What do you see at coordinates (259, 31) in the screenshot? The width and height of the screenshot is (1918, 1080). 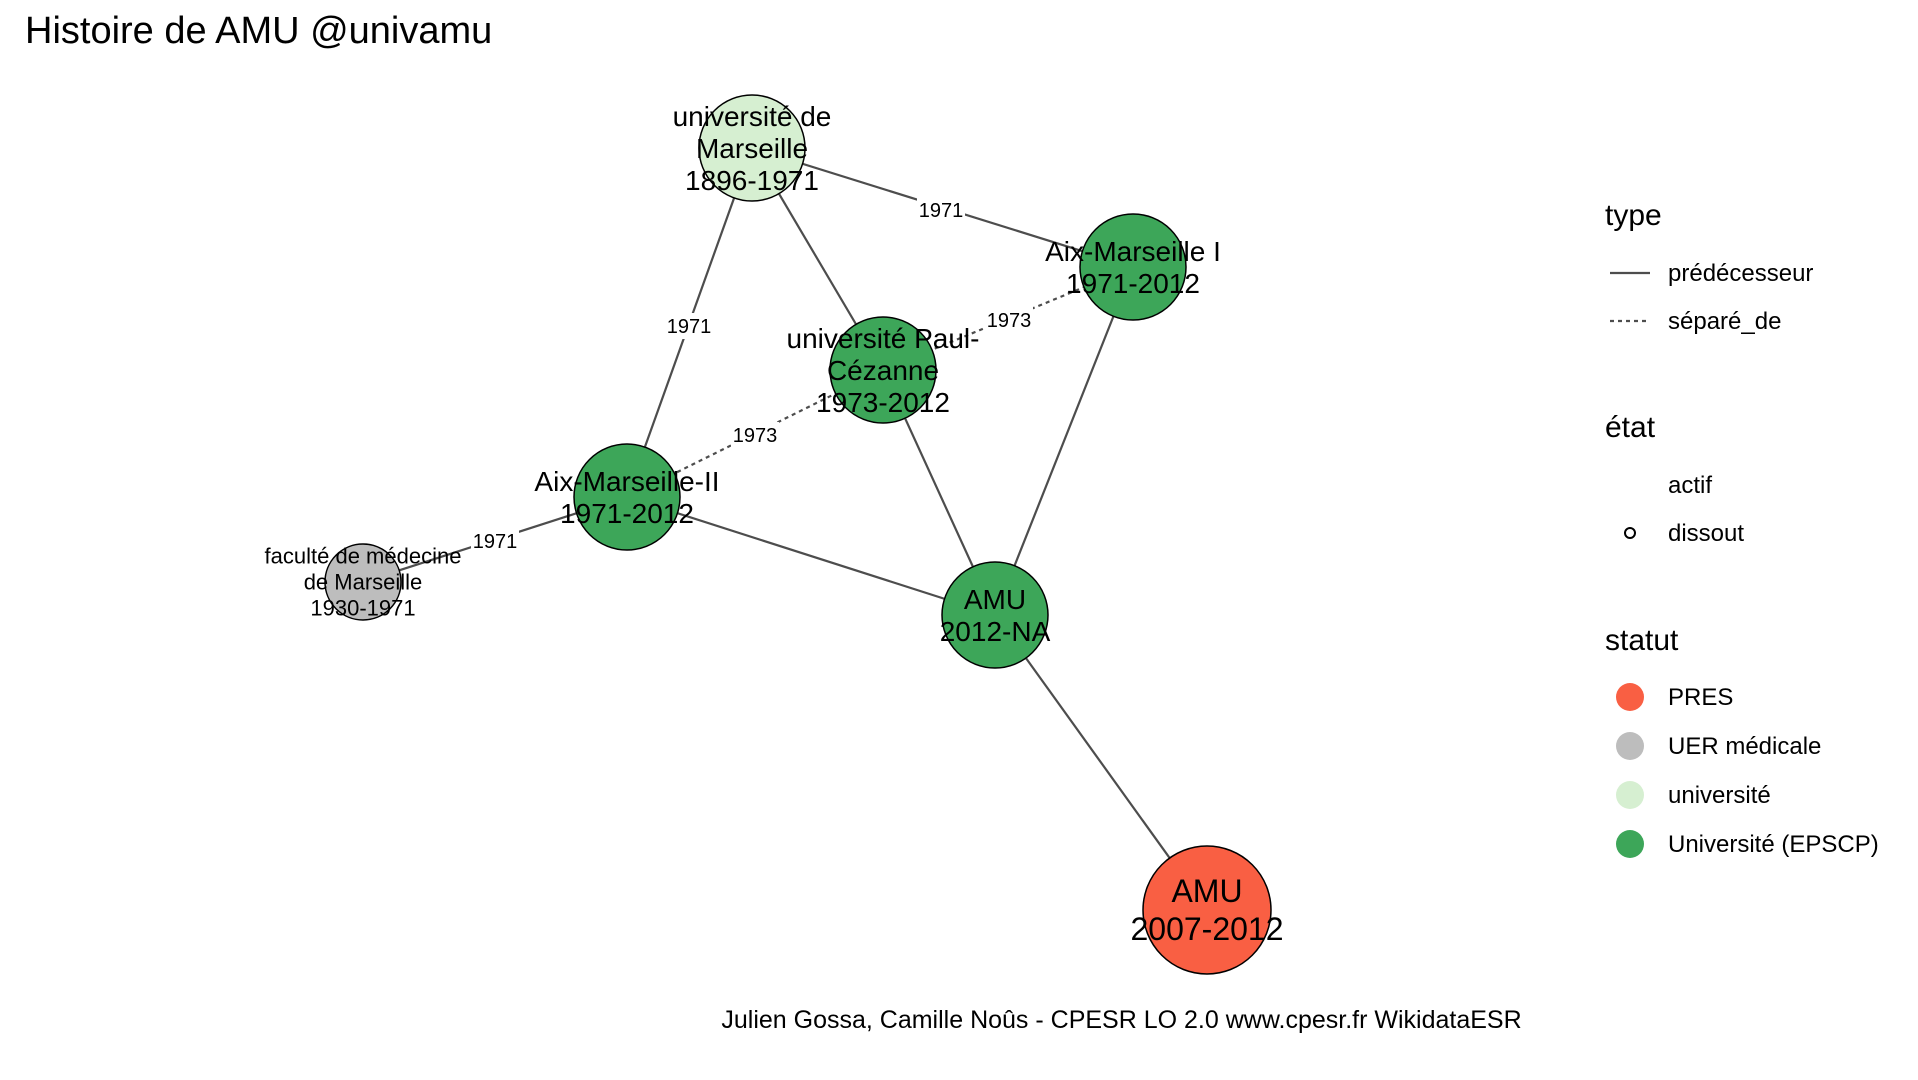 I see `chart-title: Histoire de AMU @univamu` at bounding box center [259, 31].